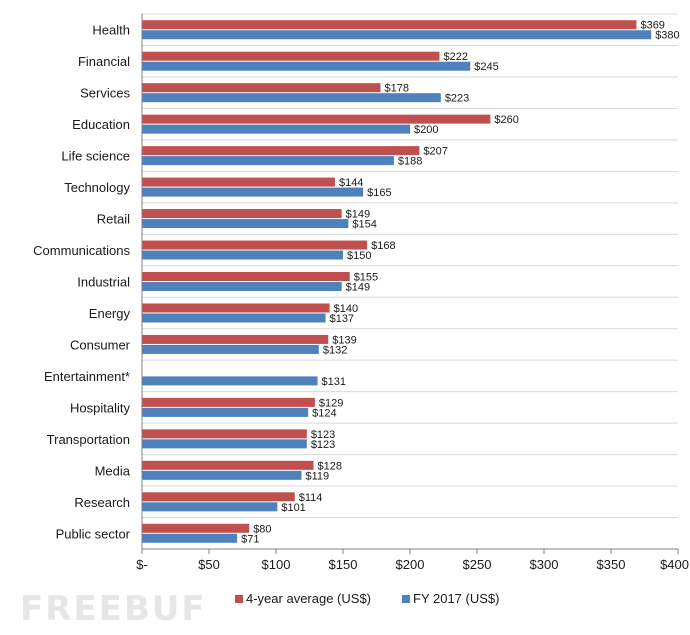 Image resolution: width=690 pixels, height=635 pixels. What do you see at coordinates (477, 564) in the screenshot?
I see `x-tick-label: $250` at bounding box center [477, 564].